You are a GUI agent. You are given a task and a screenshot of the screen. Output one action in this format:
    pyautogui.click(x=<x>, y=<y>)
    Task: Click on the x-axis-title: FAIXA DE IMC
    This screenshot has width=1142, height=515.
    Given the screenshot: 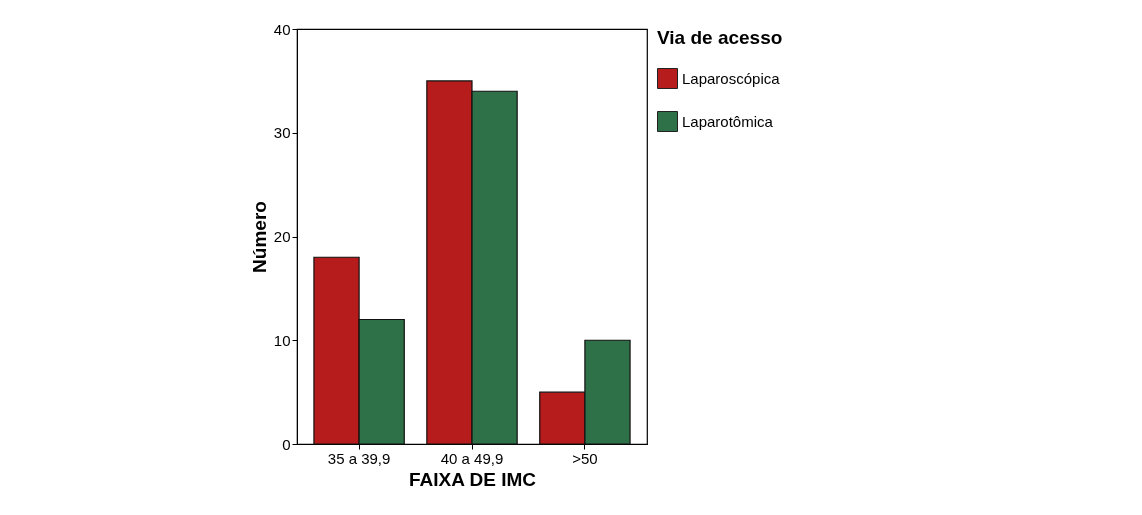 What is the action you would take?
    pyautogui.click(x=472, y=479)
    